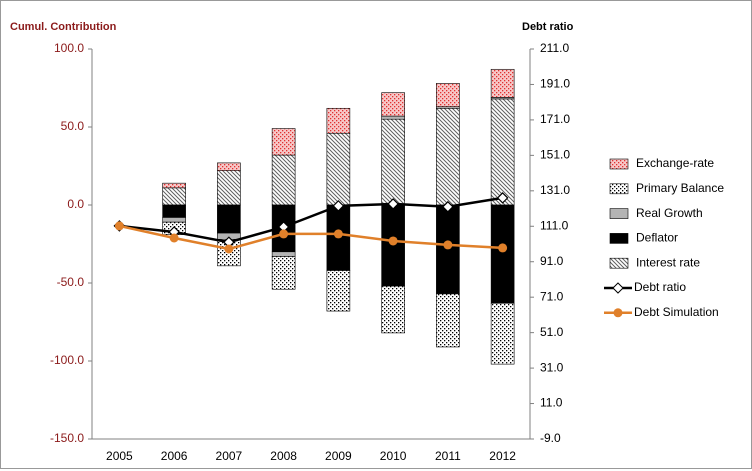 Image resolution: width=752 pixels, height=471 pixels. Describe the element at coordinates (448, 456) in the screenshot. I see `x-tick-label: 2011` at that location.